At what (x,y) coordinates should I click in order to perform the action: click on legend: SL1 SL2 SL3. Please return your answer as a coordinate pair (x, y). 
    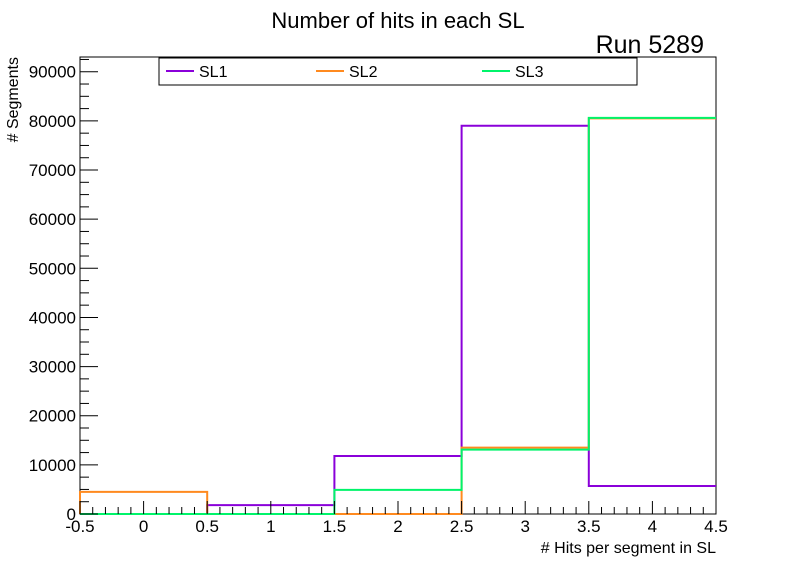
    Looking at the image, I should click on (398, 71).